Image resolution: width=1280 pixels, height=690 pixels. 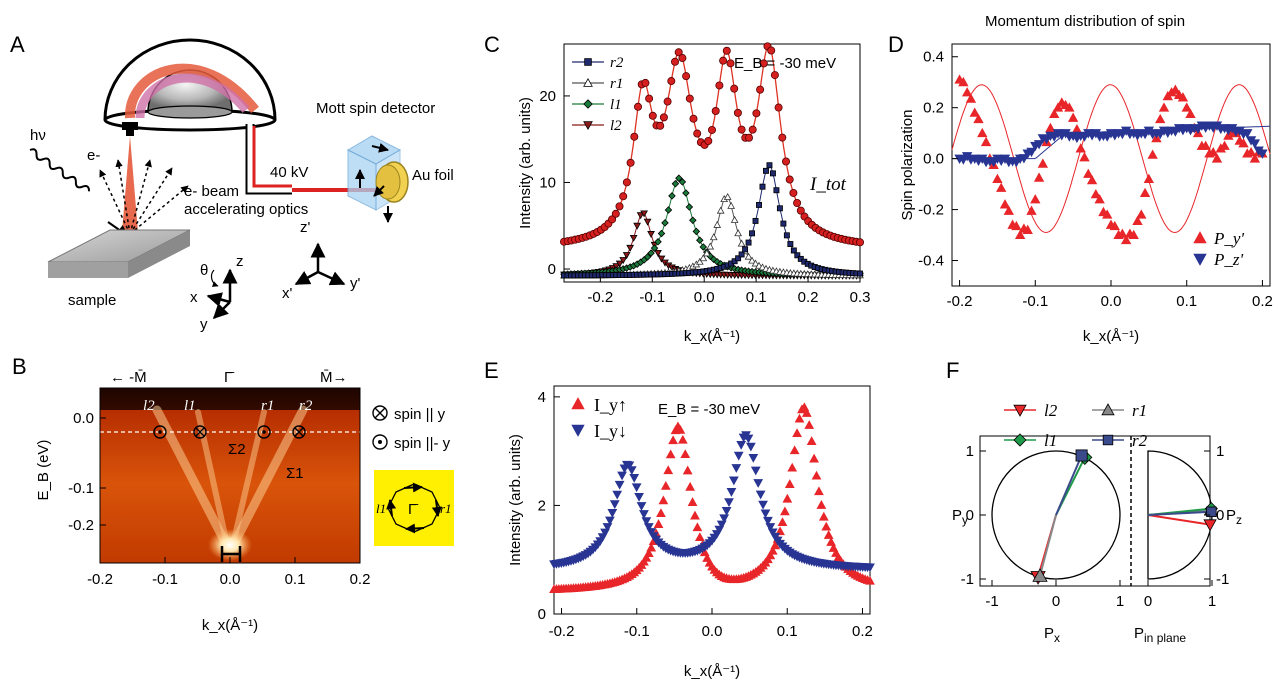 What do you see at coordinates (1069, 485) in the screenshot?
I see `vector-left-r2` at bounding box center [1069, 485].